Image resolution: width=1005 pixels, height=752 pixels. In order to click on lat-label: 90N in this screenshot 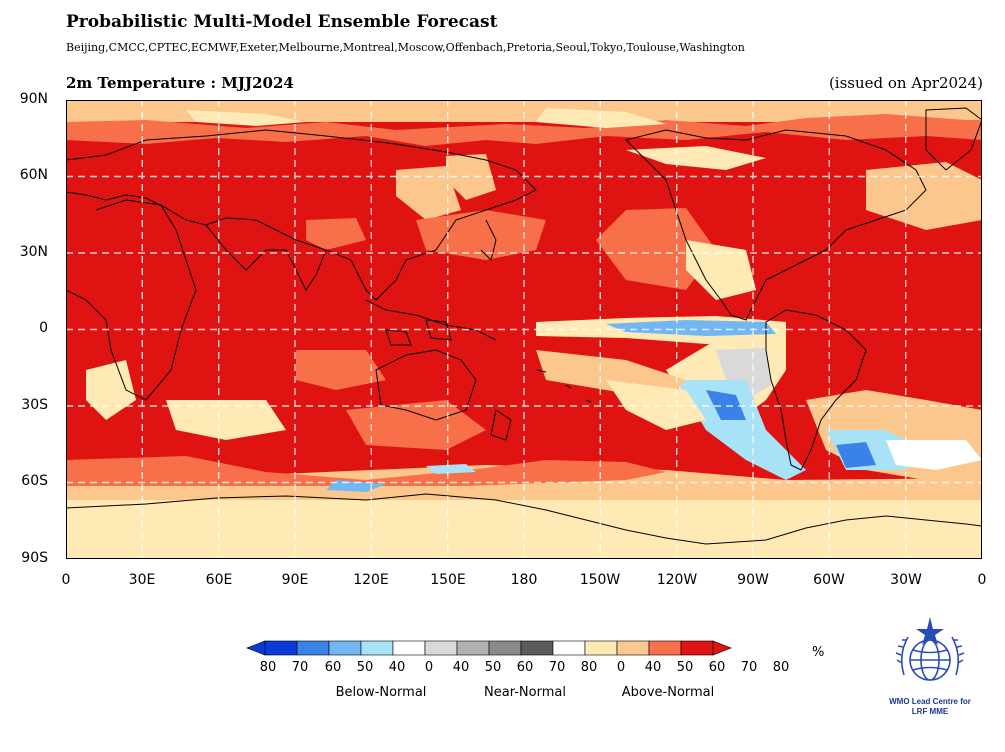, I will do `click(33, 99)`.